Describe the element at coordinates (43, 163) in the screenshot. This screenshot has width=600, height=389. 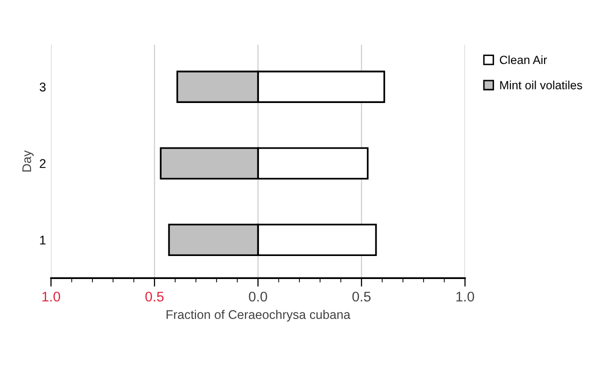
I see `y-tick-label: 2` at that location.